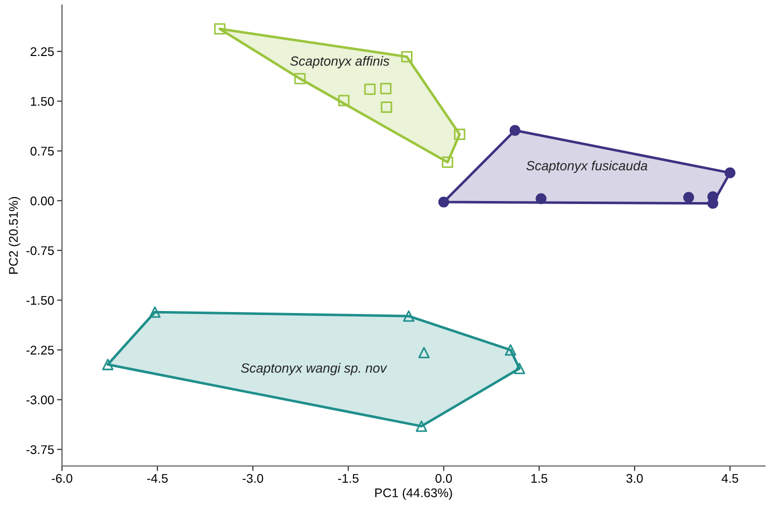 The height and width of the screenshot is (506, 767). Describe the element at coordinates (314, 369) in the screenshot. I see `text: Scaptonyx wangi sp. nov` at that location.